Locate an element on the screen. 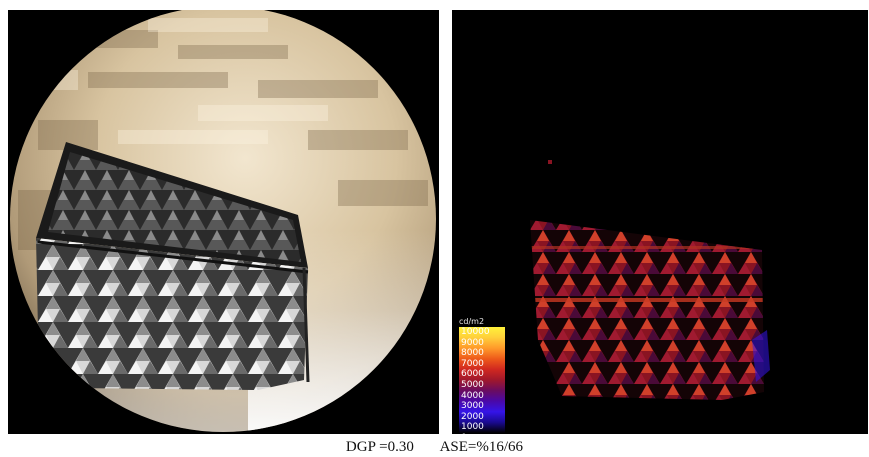 This screenshot has height=457, width=869. legend-tick-label: 3000 is located at coordinates (472, 406).